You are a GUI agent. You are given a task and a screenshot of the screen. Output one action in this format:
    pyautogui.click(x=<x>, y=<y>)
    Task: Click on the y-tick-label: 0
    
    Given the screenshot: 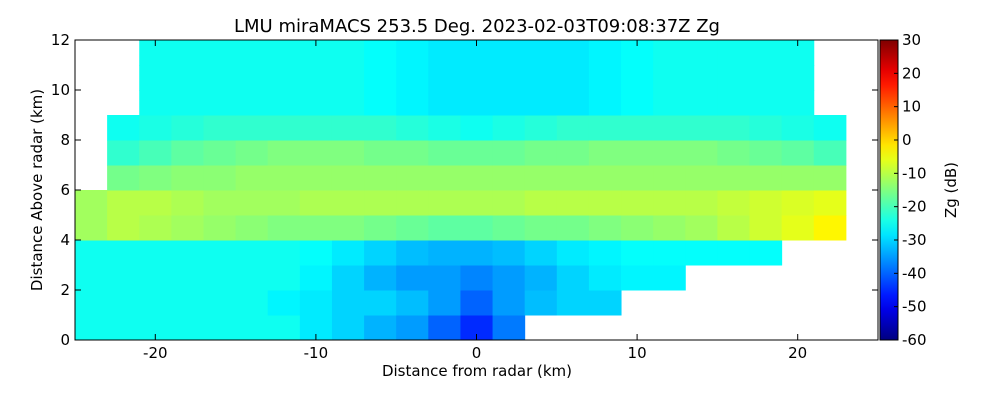 What is the action you would take?
    pyautogui.click(x=65, y=340)
    